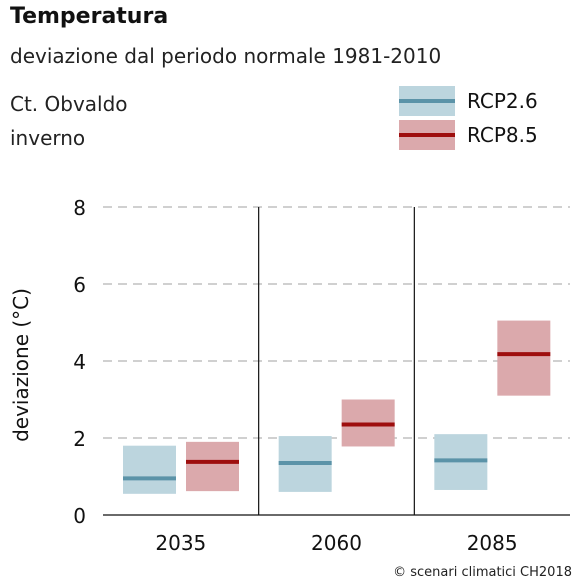 The image size is (584, 584). I want to click on range-box-rcp26-2035, so click(149, 469).